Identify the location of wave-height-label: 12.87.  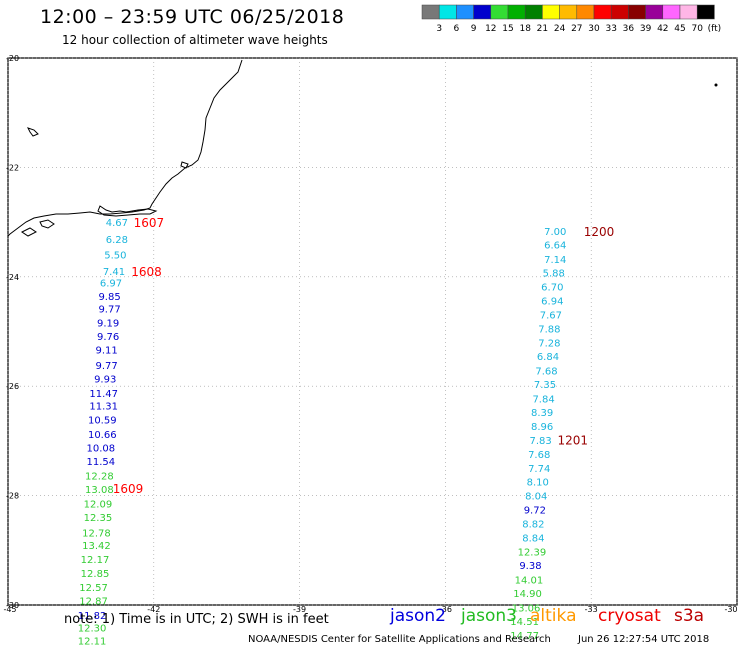
(93, 602).